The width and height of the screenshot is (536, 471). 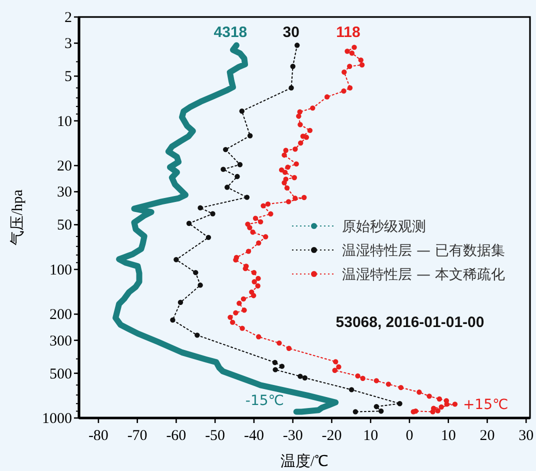 I want to click on y-tick-label: 50, so click(x=64, y=226).